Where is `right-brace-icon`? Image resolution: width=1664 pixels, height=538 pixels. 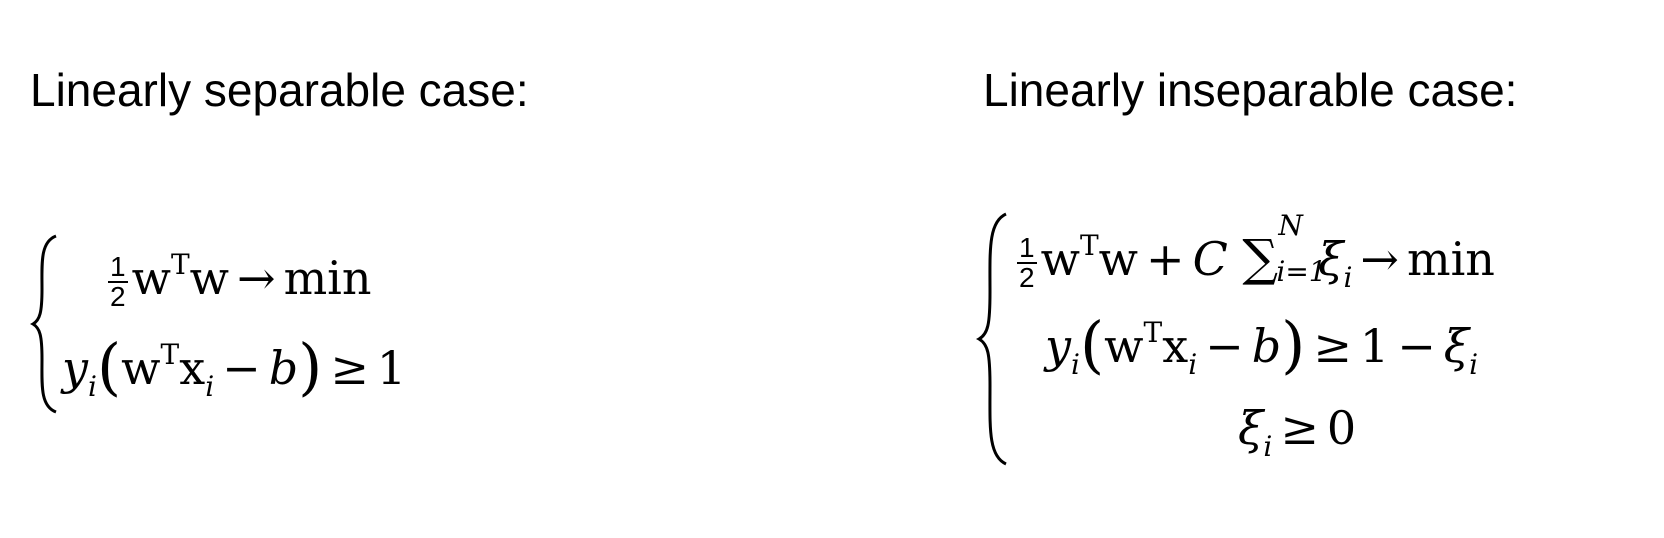 right-brace-icon is located at coordinates (991, 339).